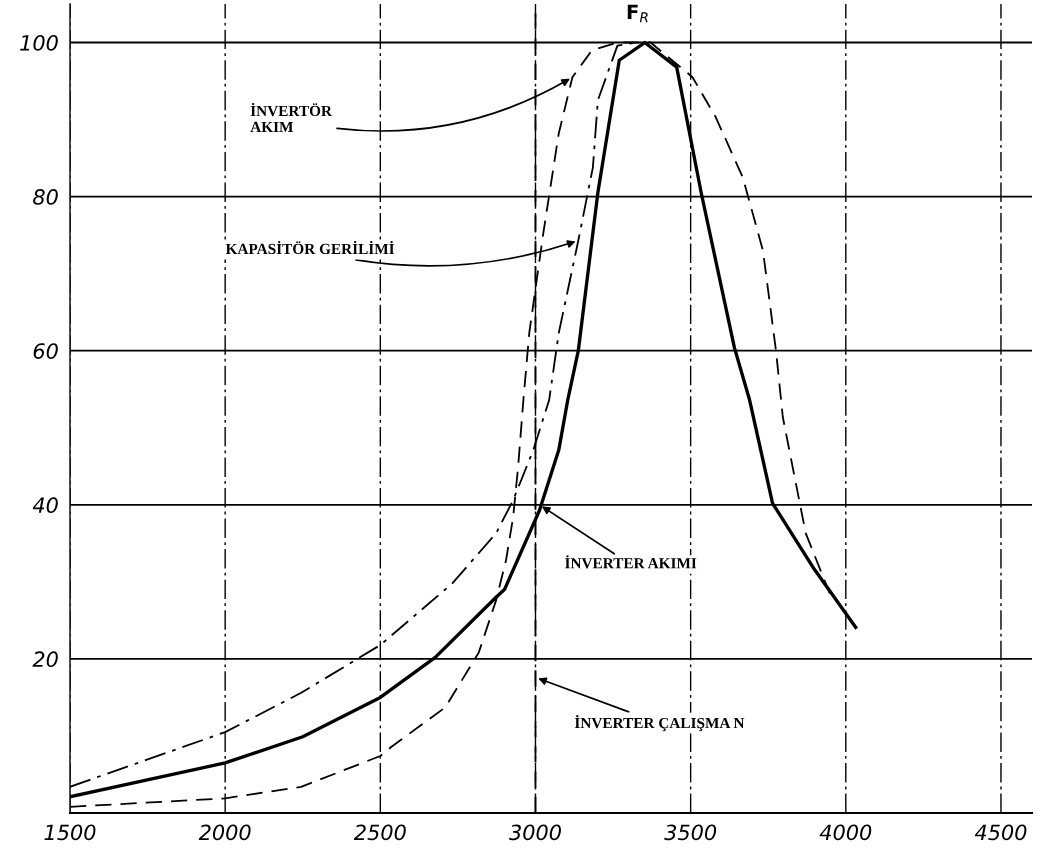 The height and width of the screenshot is (854, 1037). I want to click on x-tick-label: 2000, so click(224, 832).